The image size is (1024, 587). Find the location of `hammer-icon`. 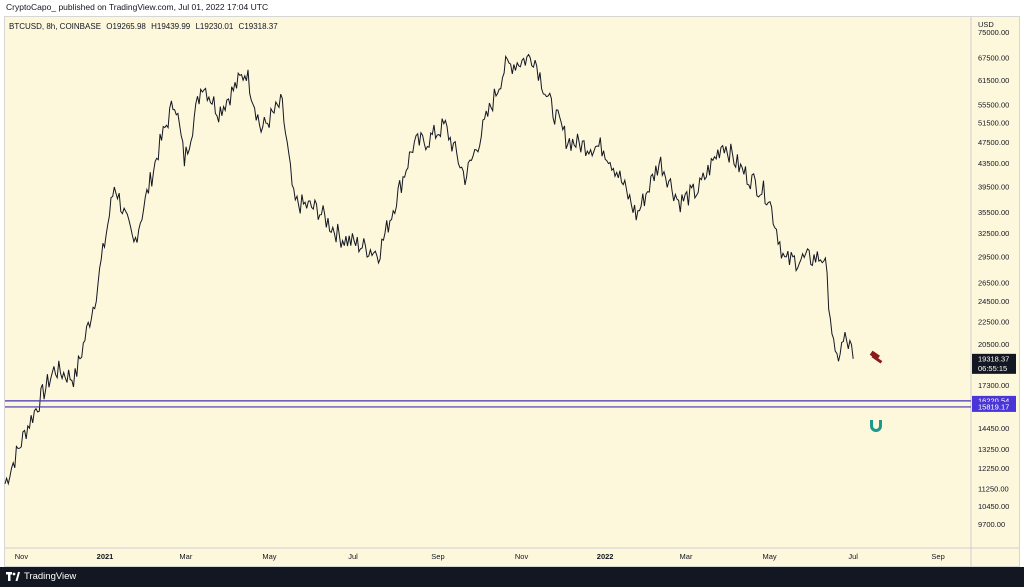

hammer-icon is located at coordinates (876, 357).